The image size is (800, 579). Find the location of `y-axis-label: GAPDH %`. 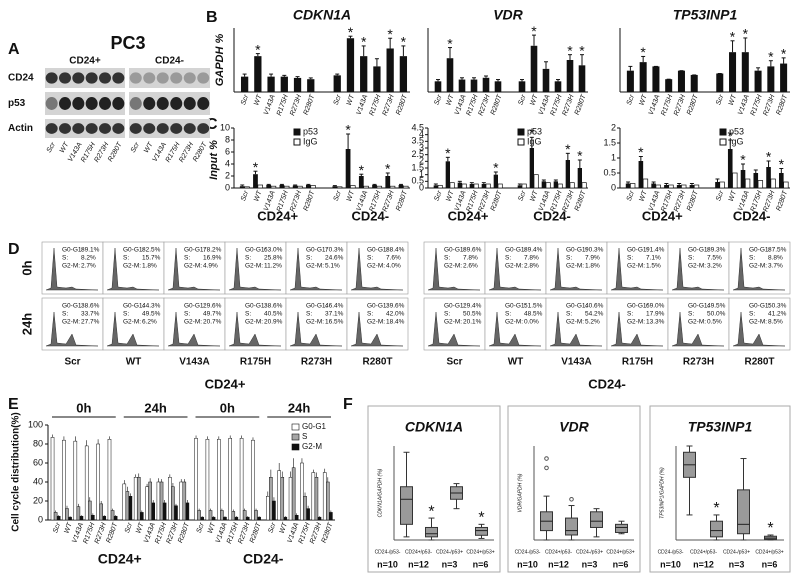

y-axis-label: GAPDH % is located at coordinates (220, 60).